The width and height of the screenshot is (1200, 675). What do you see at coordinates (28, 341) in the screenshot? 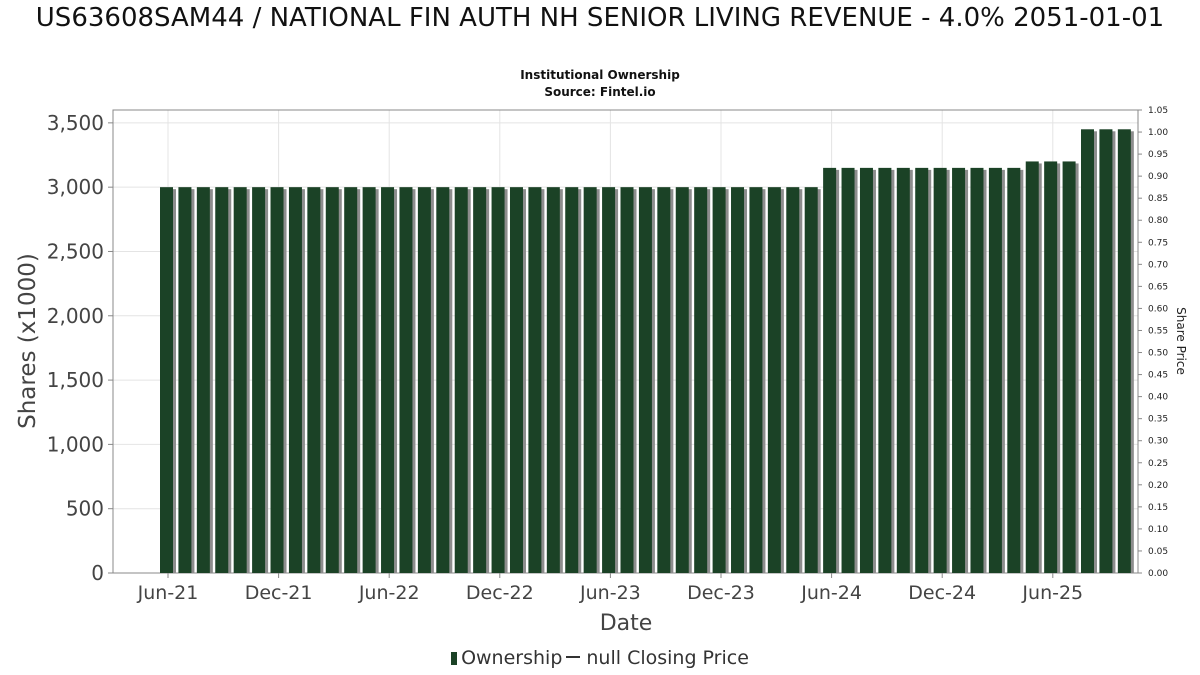
I see `y-axis-label: Shares (x1000)` at bounding box center [28, 341].